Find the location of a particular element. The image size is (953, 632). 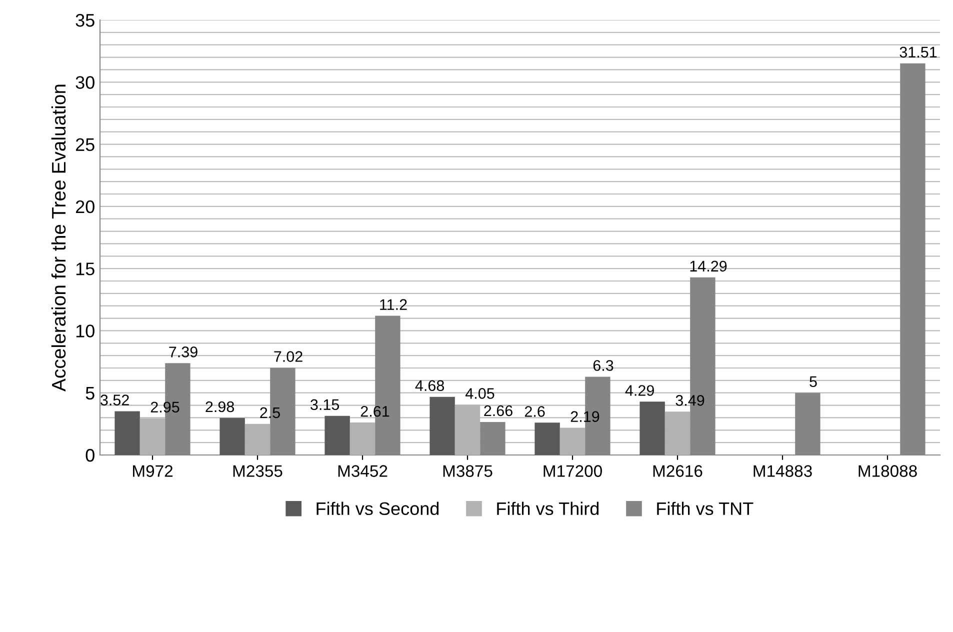

x-tick-label: M18088 is located at coordinates (887, 471).